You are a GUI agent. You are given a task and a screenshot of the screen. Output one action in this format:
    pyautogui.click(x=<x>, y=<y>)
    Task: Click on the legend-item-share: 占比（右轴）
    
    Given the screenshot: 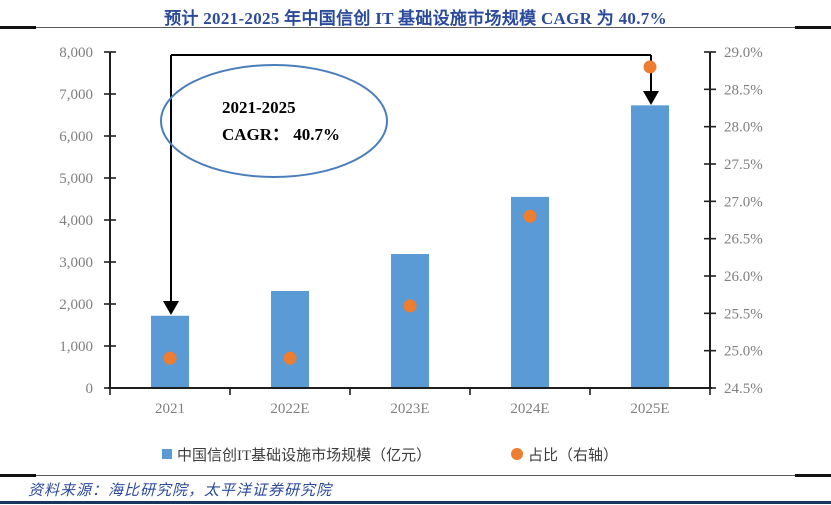 What is the action you would take?
    pyautogui.click(x=564, y=454)
    